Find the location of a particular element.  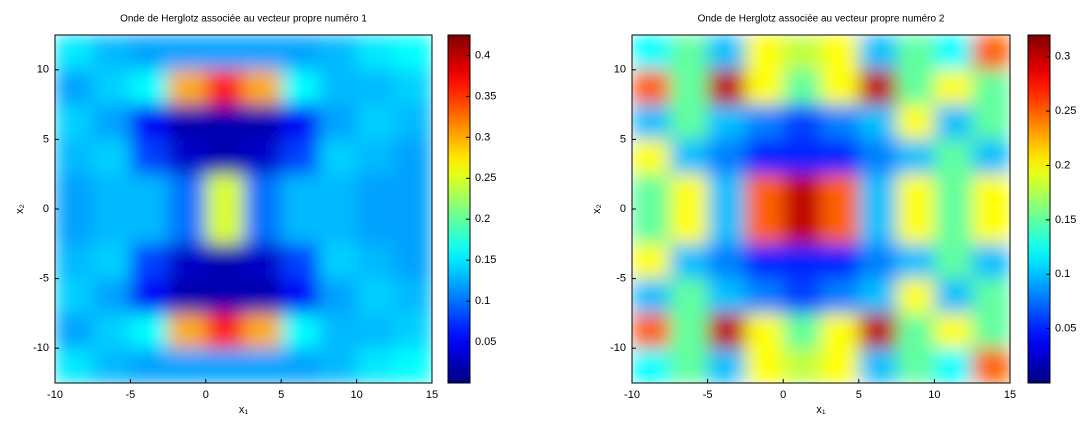

colorbar-tick-label: 0.25 is located at coordinates (1065, 111).